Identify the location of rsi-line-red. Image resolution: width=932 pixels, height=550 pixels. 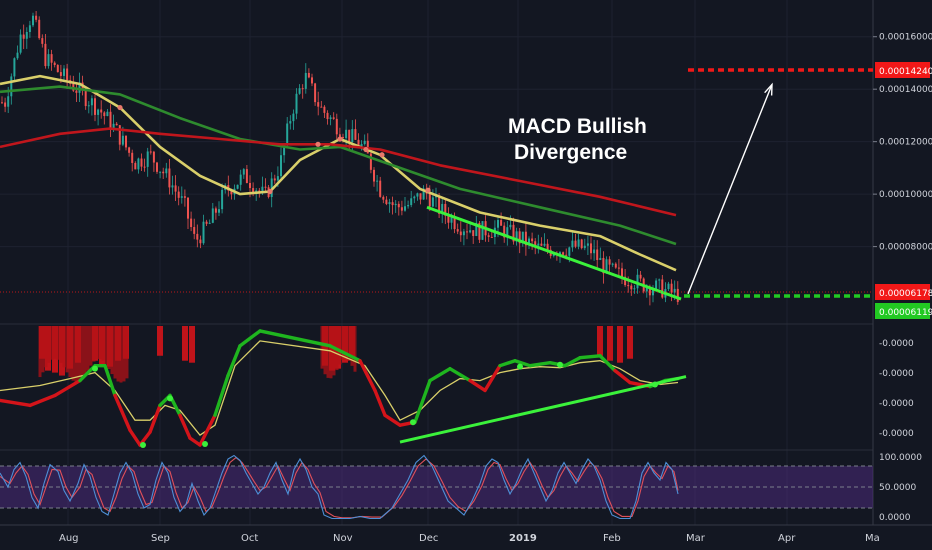
(339, 487).